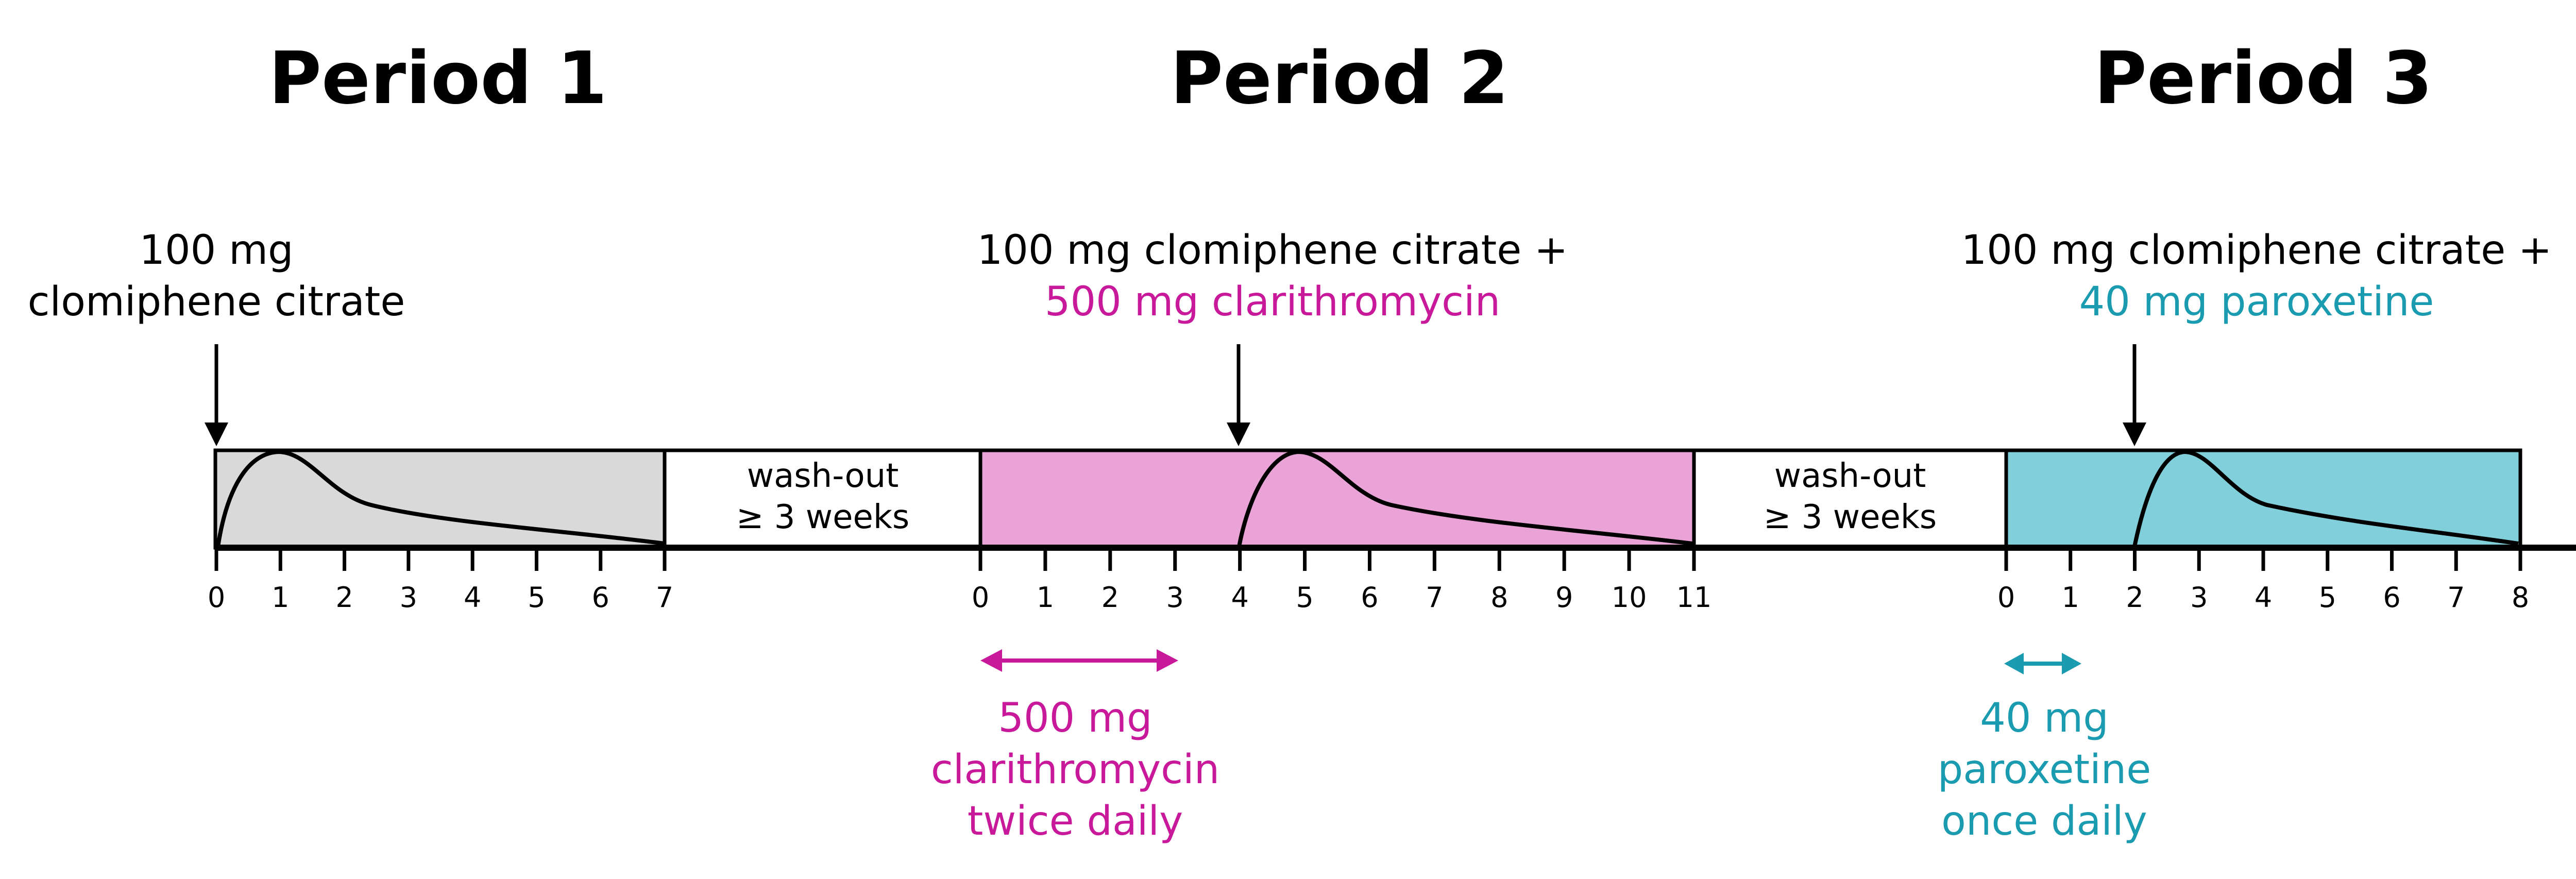  What do you see at coordinates (1238, 395) in the screenshot?
I see `period-2-dose-arrow` at bounding box center [1238, 395].